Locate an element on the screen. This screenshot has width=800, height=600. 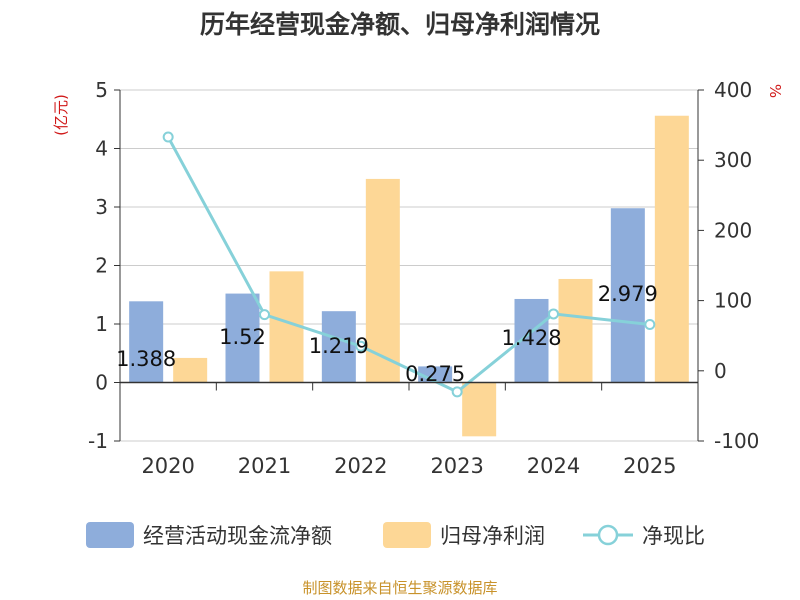
data-label-cash-flow: 1.52 is located at coordinates (242, 337).